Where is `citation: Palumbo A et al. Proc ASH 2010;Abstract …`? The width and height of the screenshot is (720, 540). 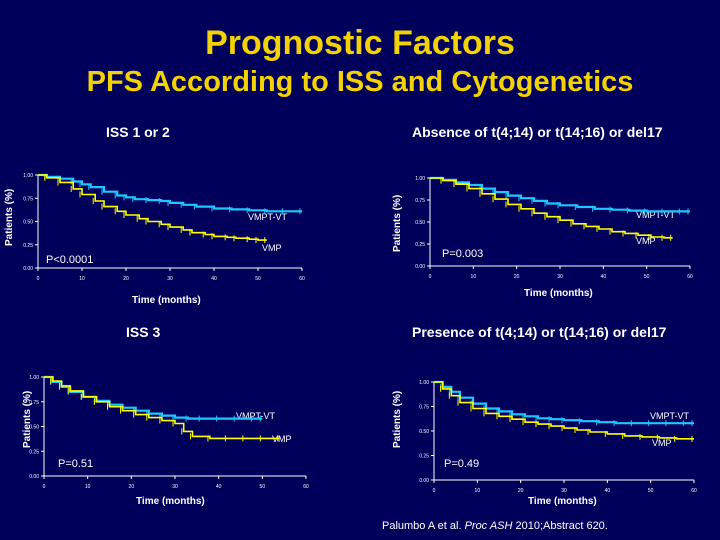 citation: Palumbo A et al. Proc ASH 2010;Abstract … is located at coordinates (495, 526).